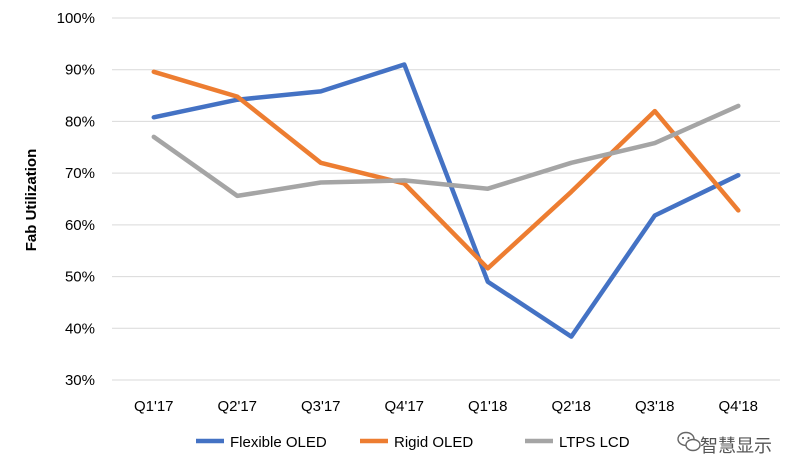 This screenshot has height=467, width=800. Describe the element at coordinates (80, 277) in the screenshot. I see `y-tick-label: 50%` at that location.